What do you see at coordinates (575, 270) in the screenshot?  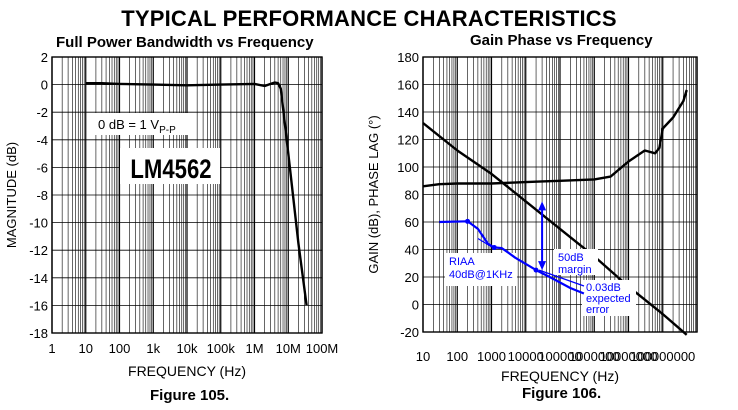 I see `chart2-margin-detail: margin` at bounding box center [575, 270].